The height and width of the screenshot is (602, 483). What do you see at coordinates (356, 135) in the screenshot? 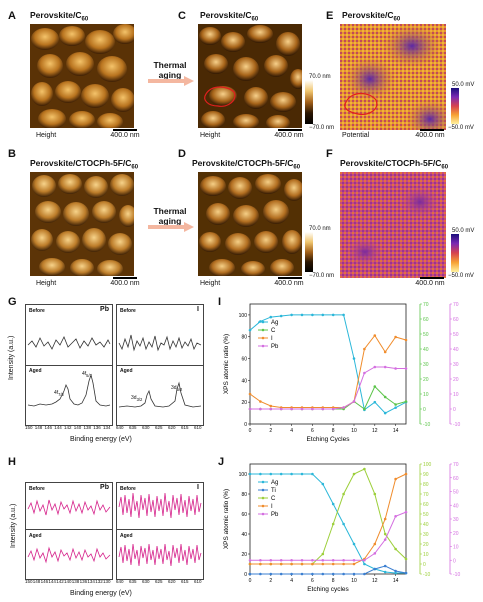
I see `panel-e-caption: Potential` at bounding box center [356, 135].